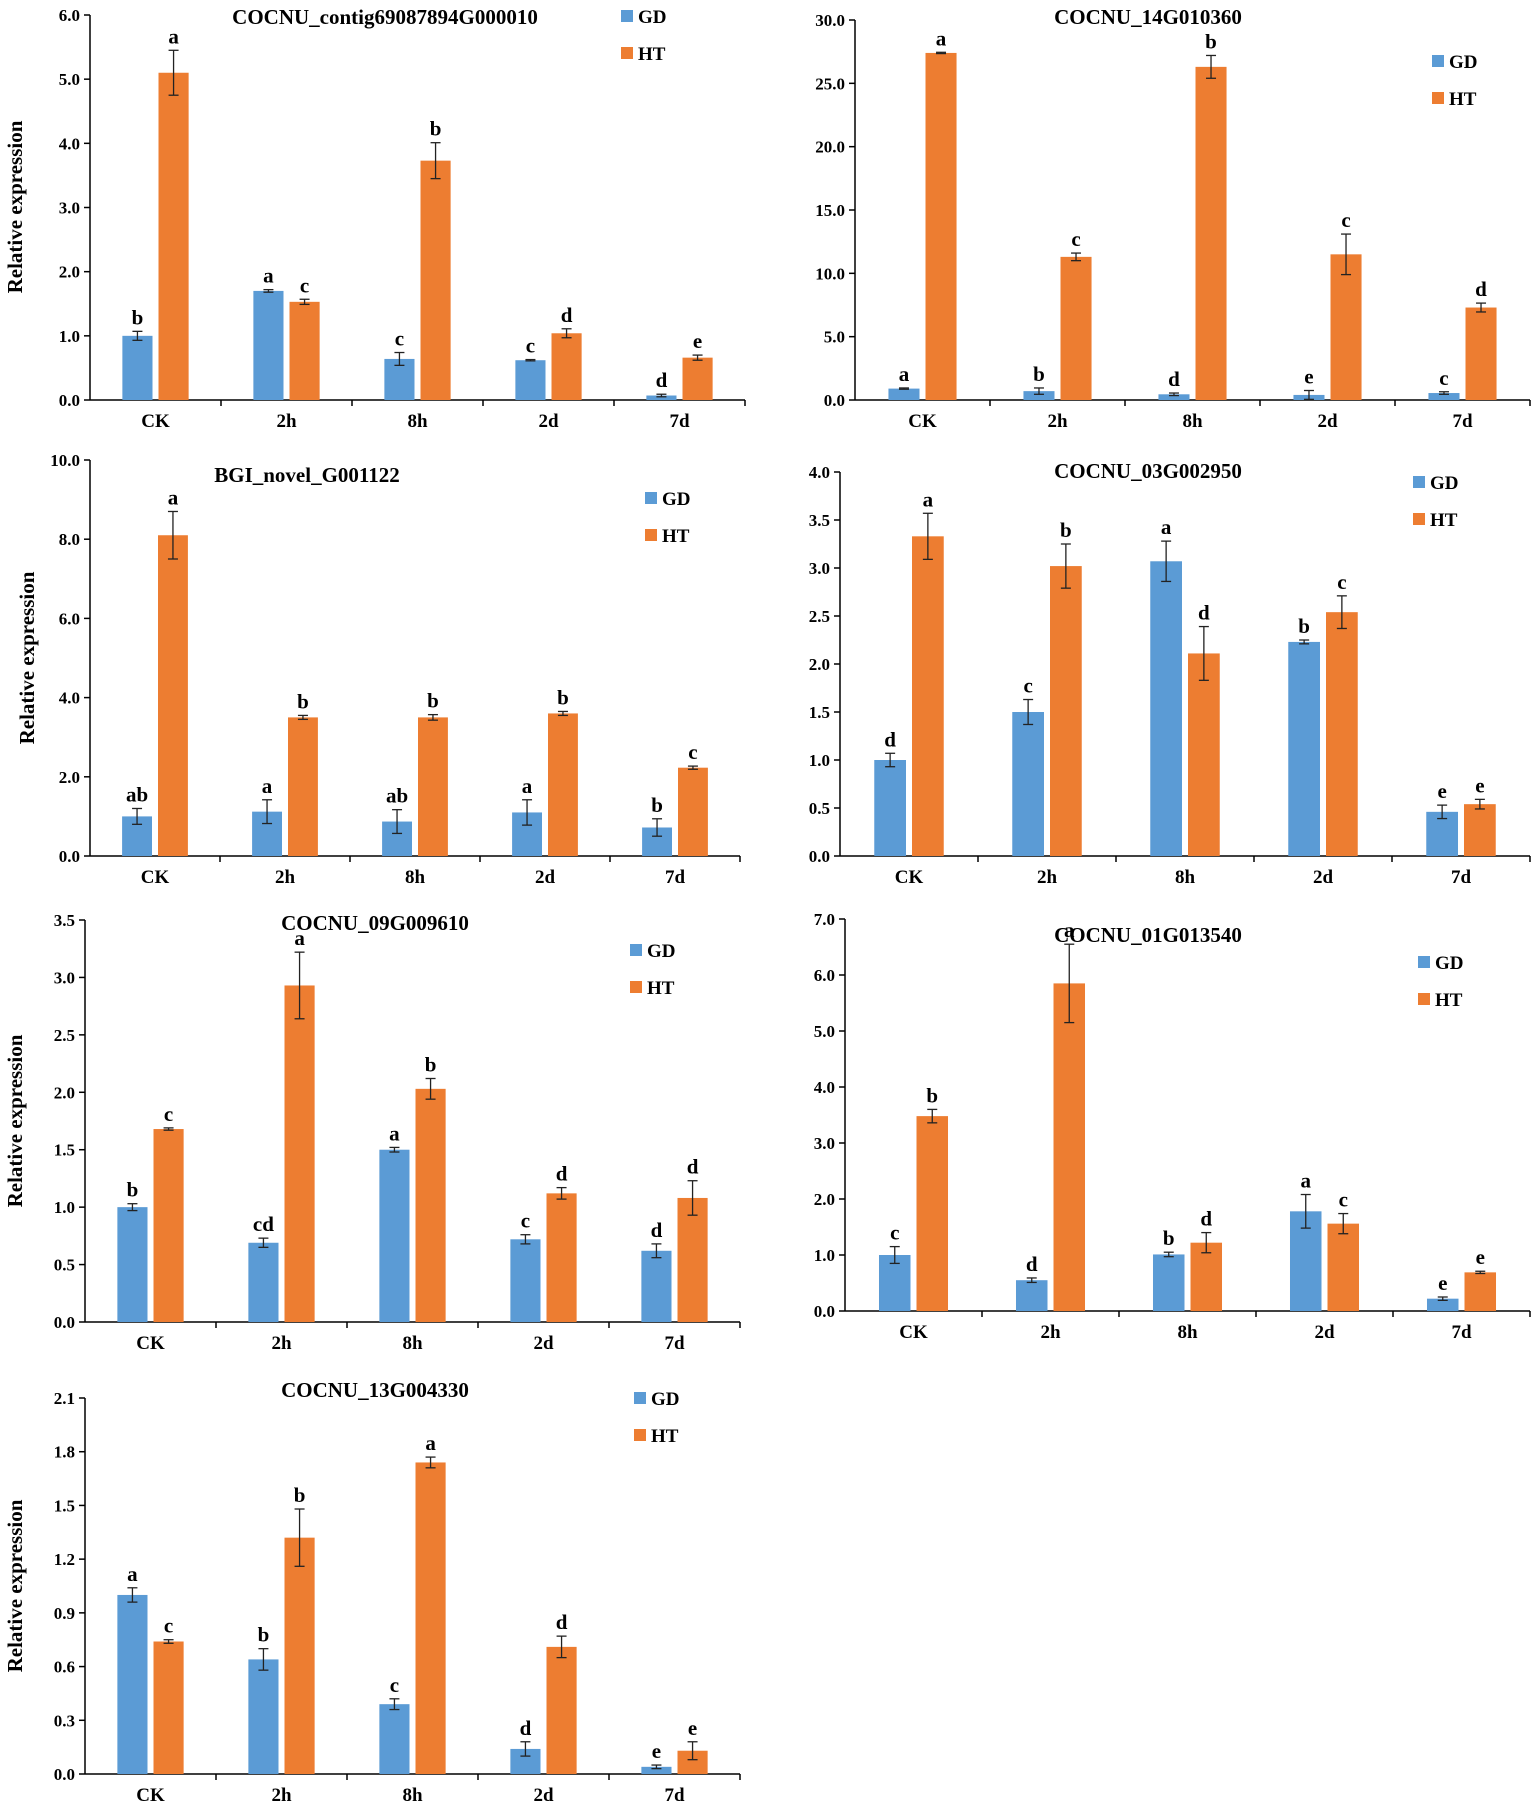  What do you see at coordinates (385, 17) in the screenshot?
I see `chart-title: COCNU_contig69087894G000010` at bounding box center [385, 17].